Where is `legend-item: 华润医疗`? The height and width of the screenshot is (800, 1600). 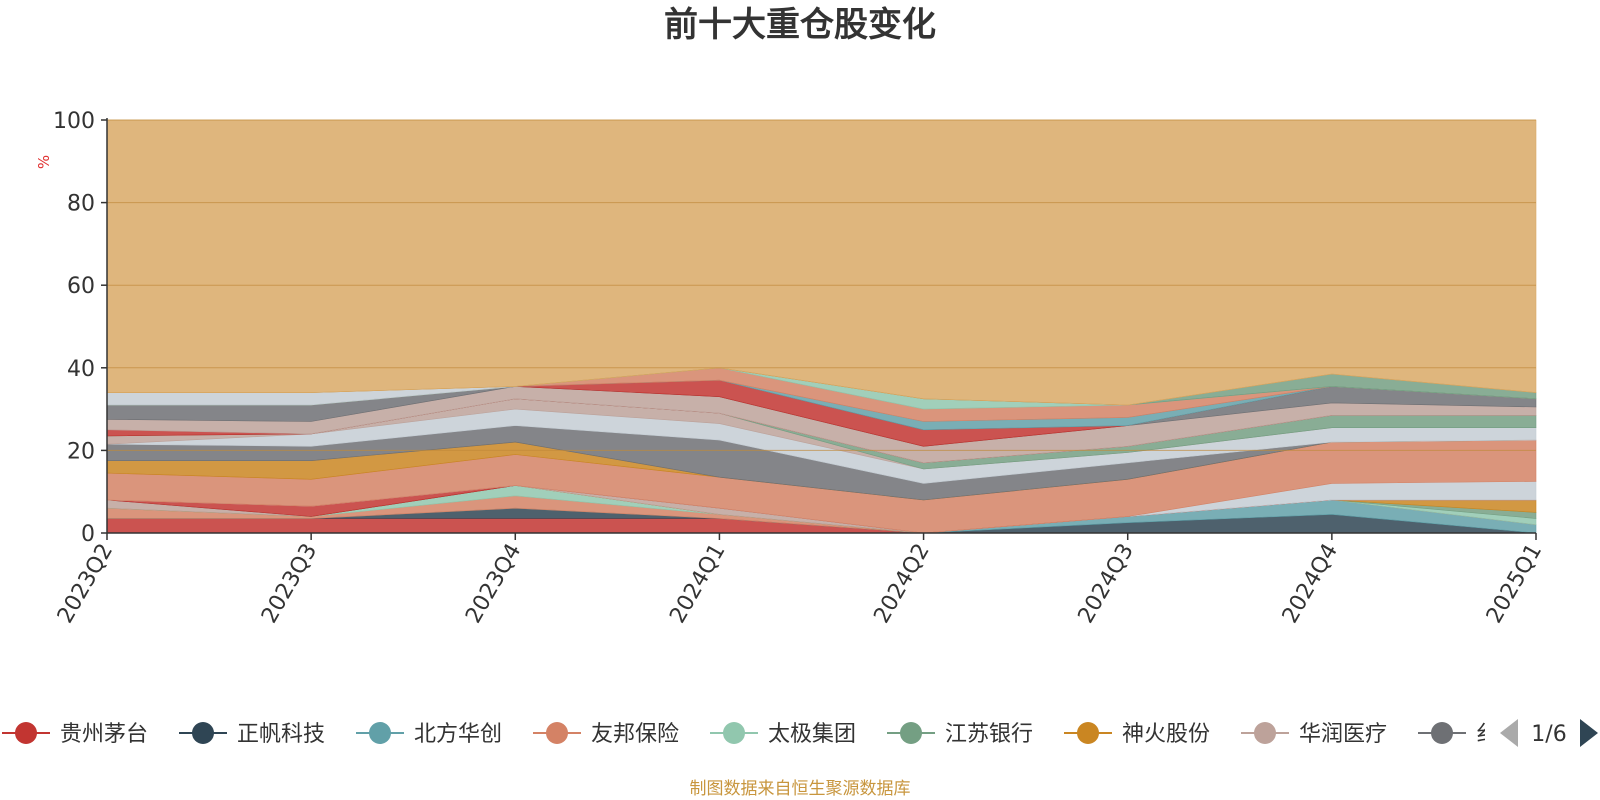
legend-item: 华润医疗 is located at coordinates (1314, 734).